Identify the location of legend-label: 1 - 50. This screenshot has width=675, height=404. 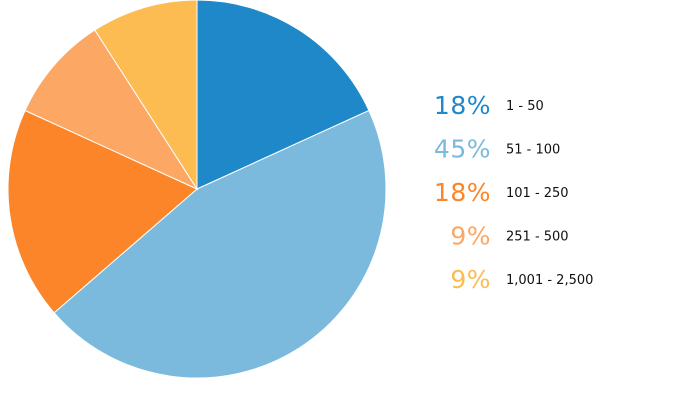
(525, 106).